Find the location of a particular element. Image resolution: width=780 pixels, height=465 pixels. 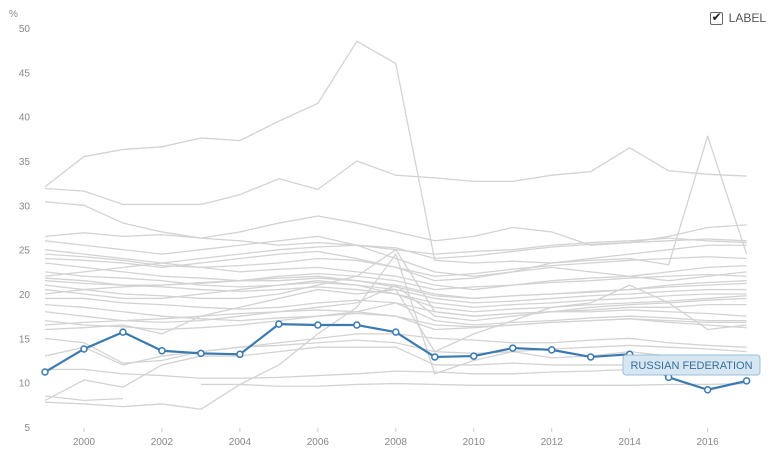

x-tick-label: 2012 is located at coordinates (552, 442).